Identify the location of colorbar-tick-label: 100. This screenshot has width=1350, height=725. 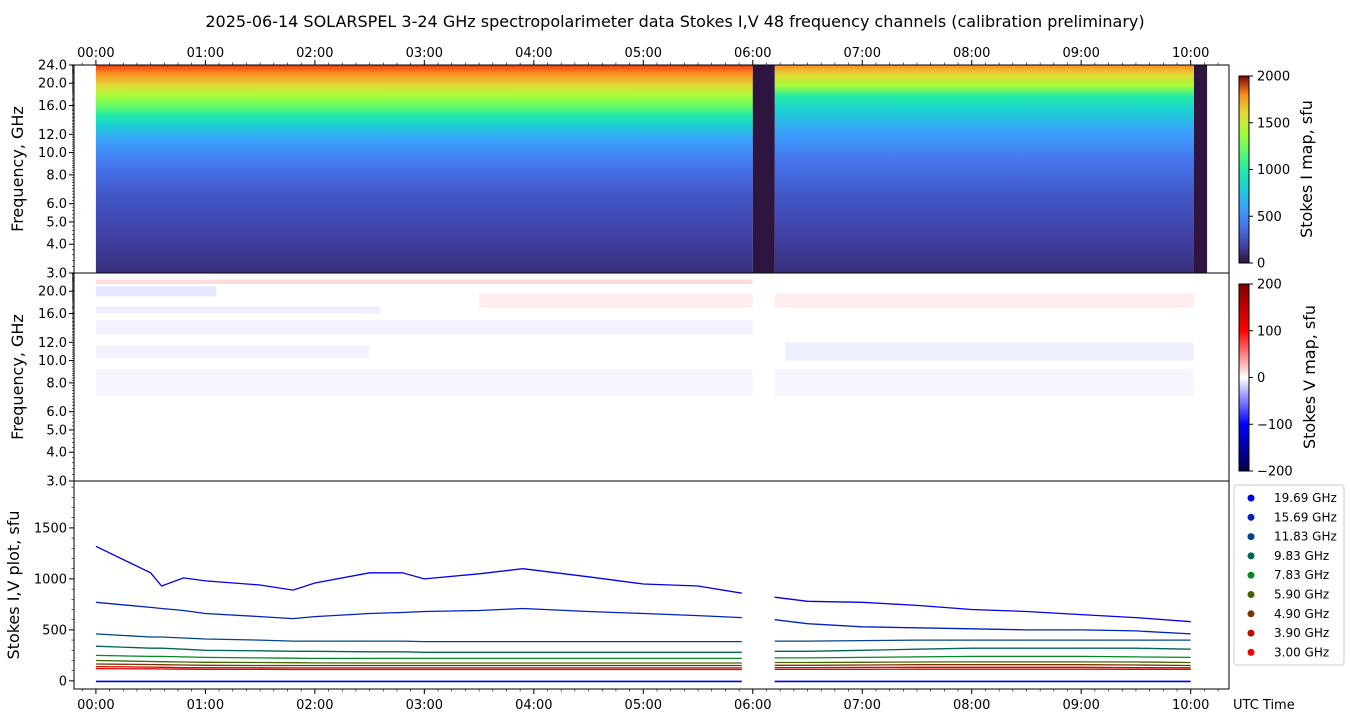
(1269, 331).